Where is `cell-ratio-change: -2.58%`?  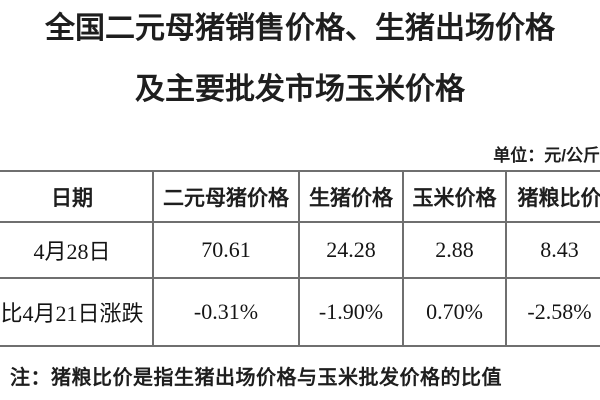 cell-ratio-change: -2.58% is located at coordinates (552, 312).